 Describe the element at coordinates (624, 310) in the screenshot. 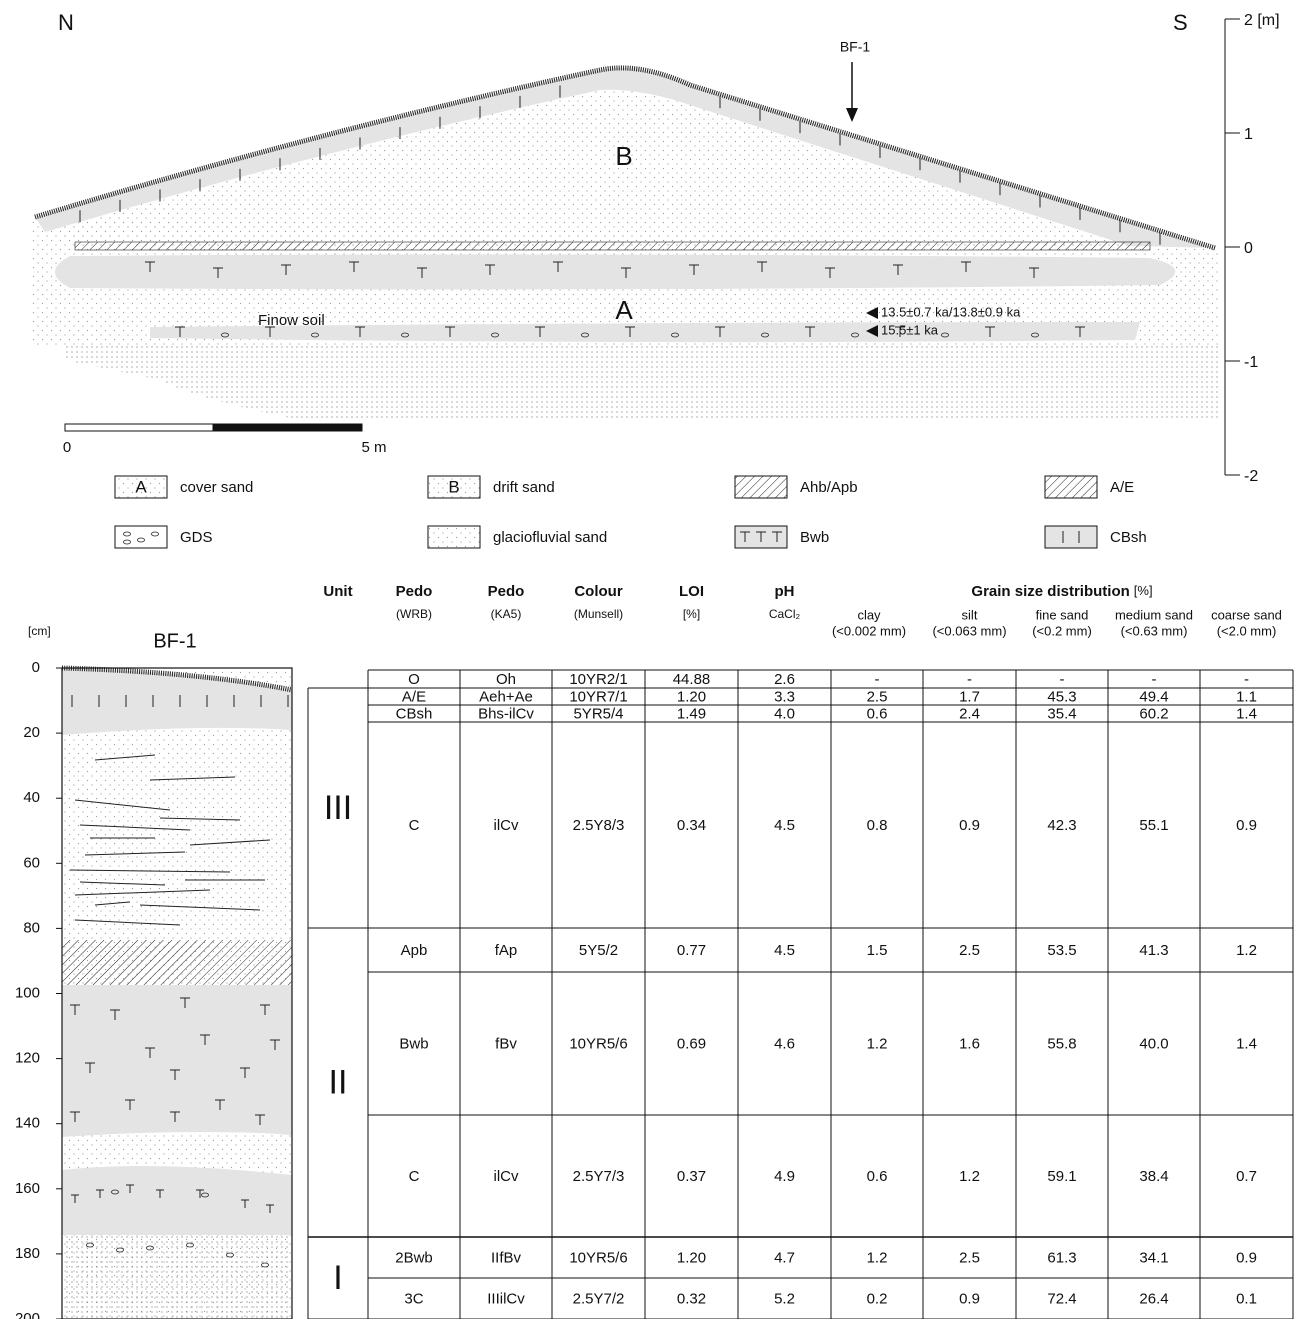

I see `unit-a: A` at that location.